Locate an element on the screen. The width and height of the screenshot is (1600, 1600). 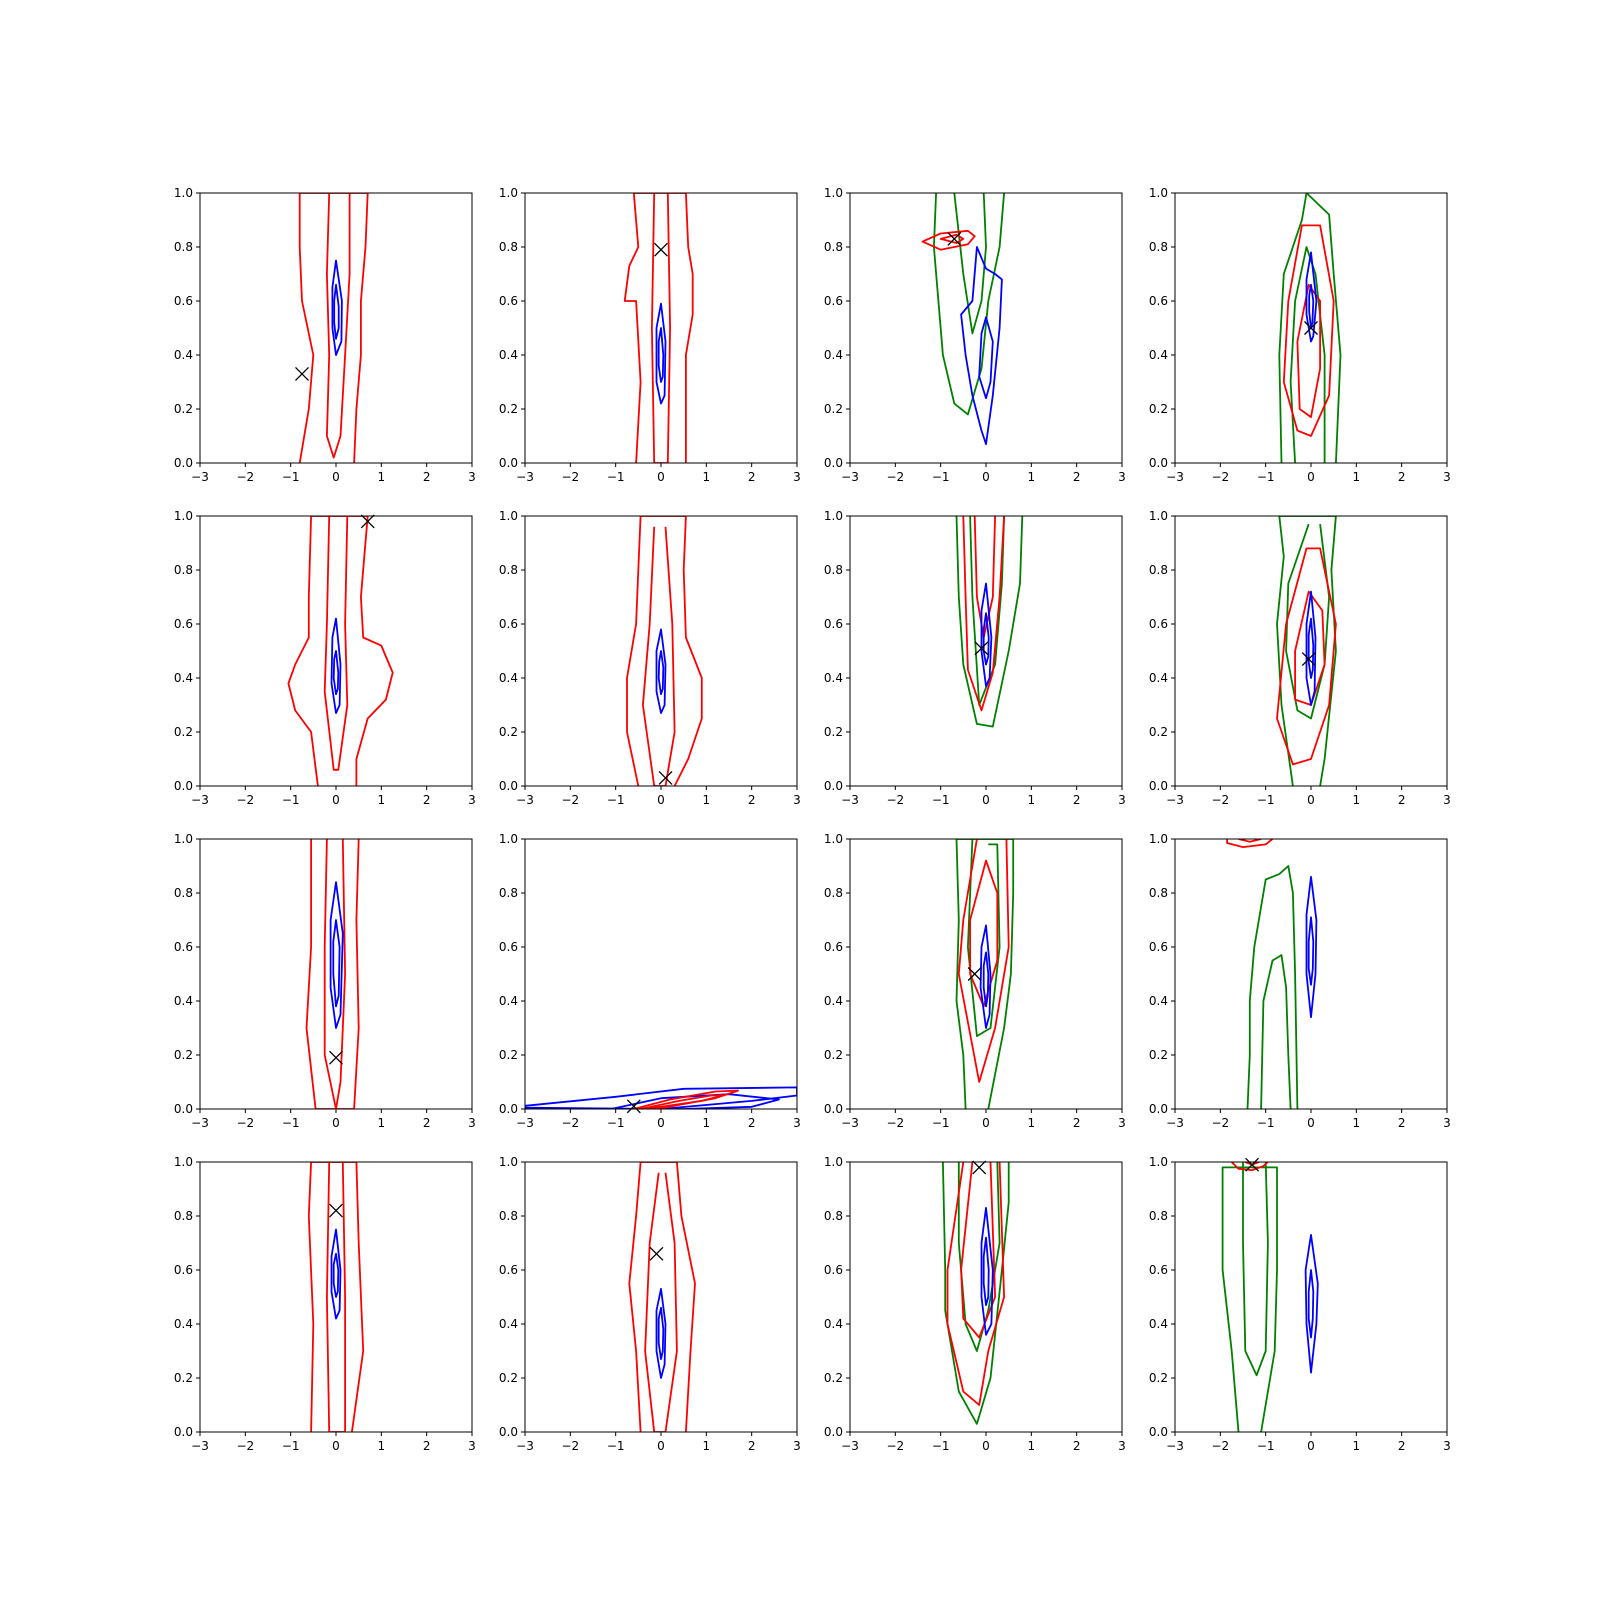
x-tick-label: 0 is located at coordinates (1311, 477).